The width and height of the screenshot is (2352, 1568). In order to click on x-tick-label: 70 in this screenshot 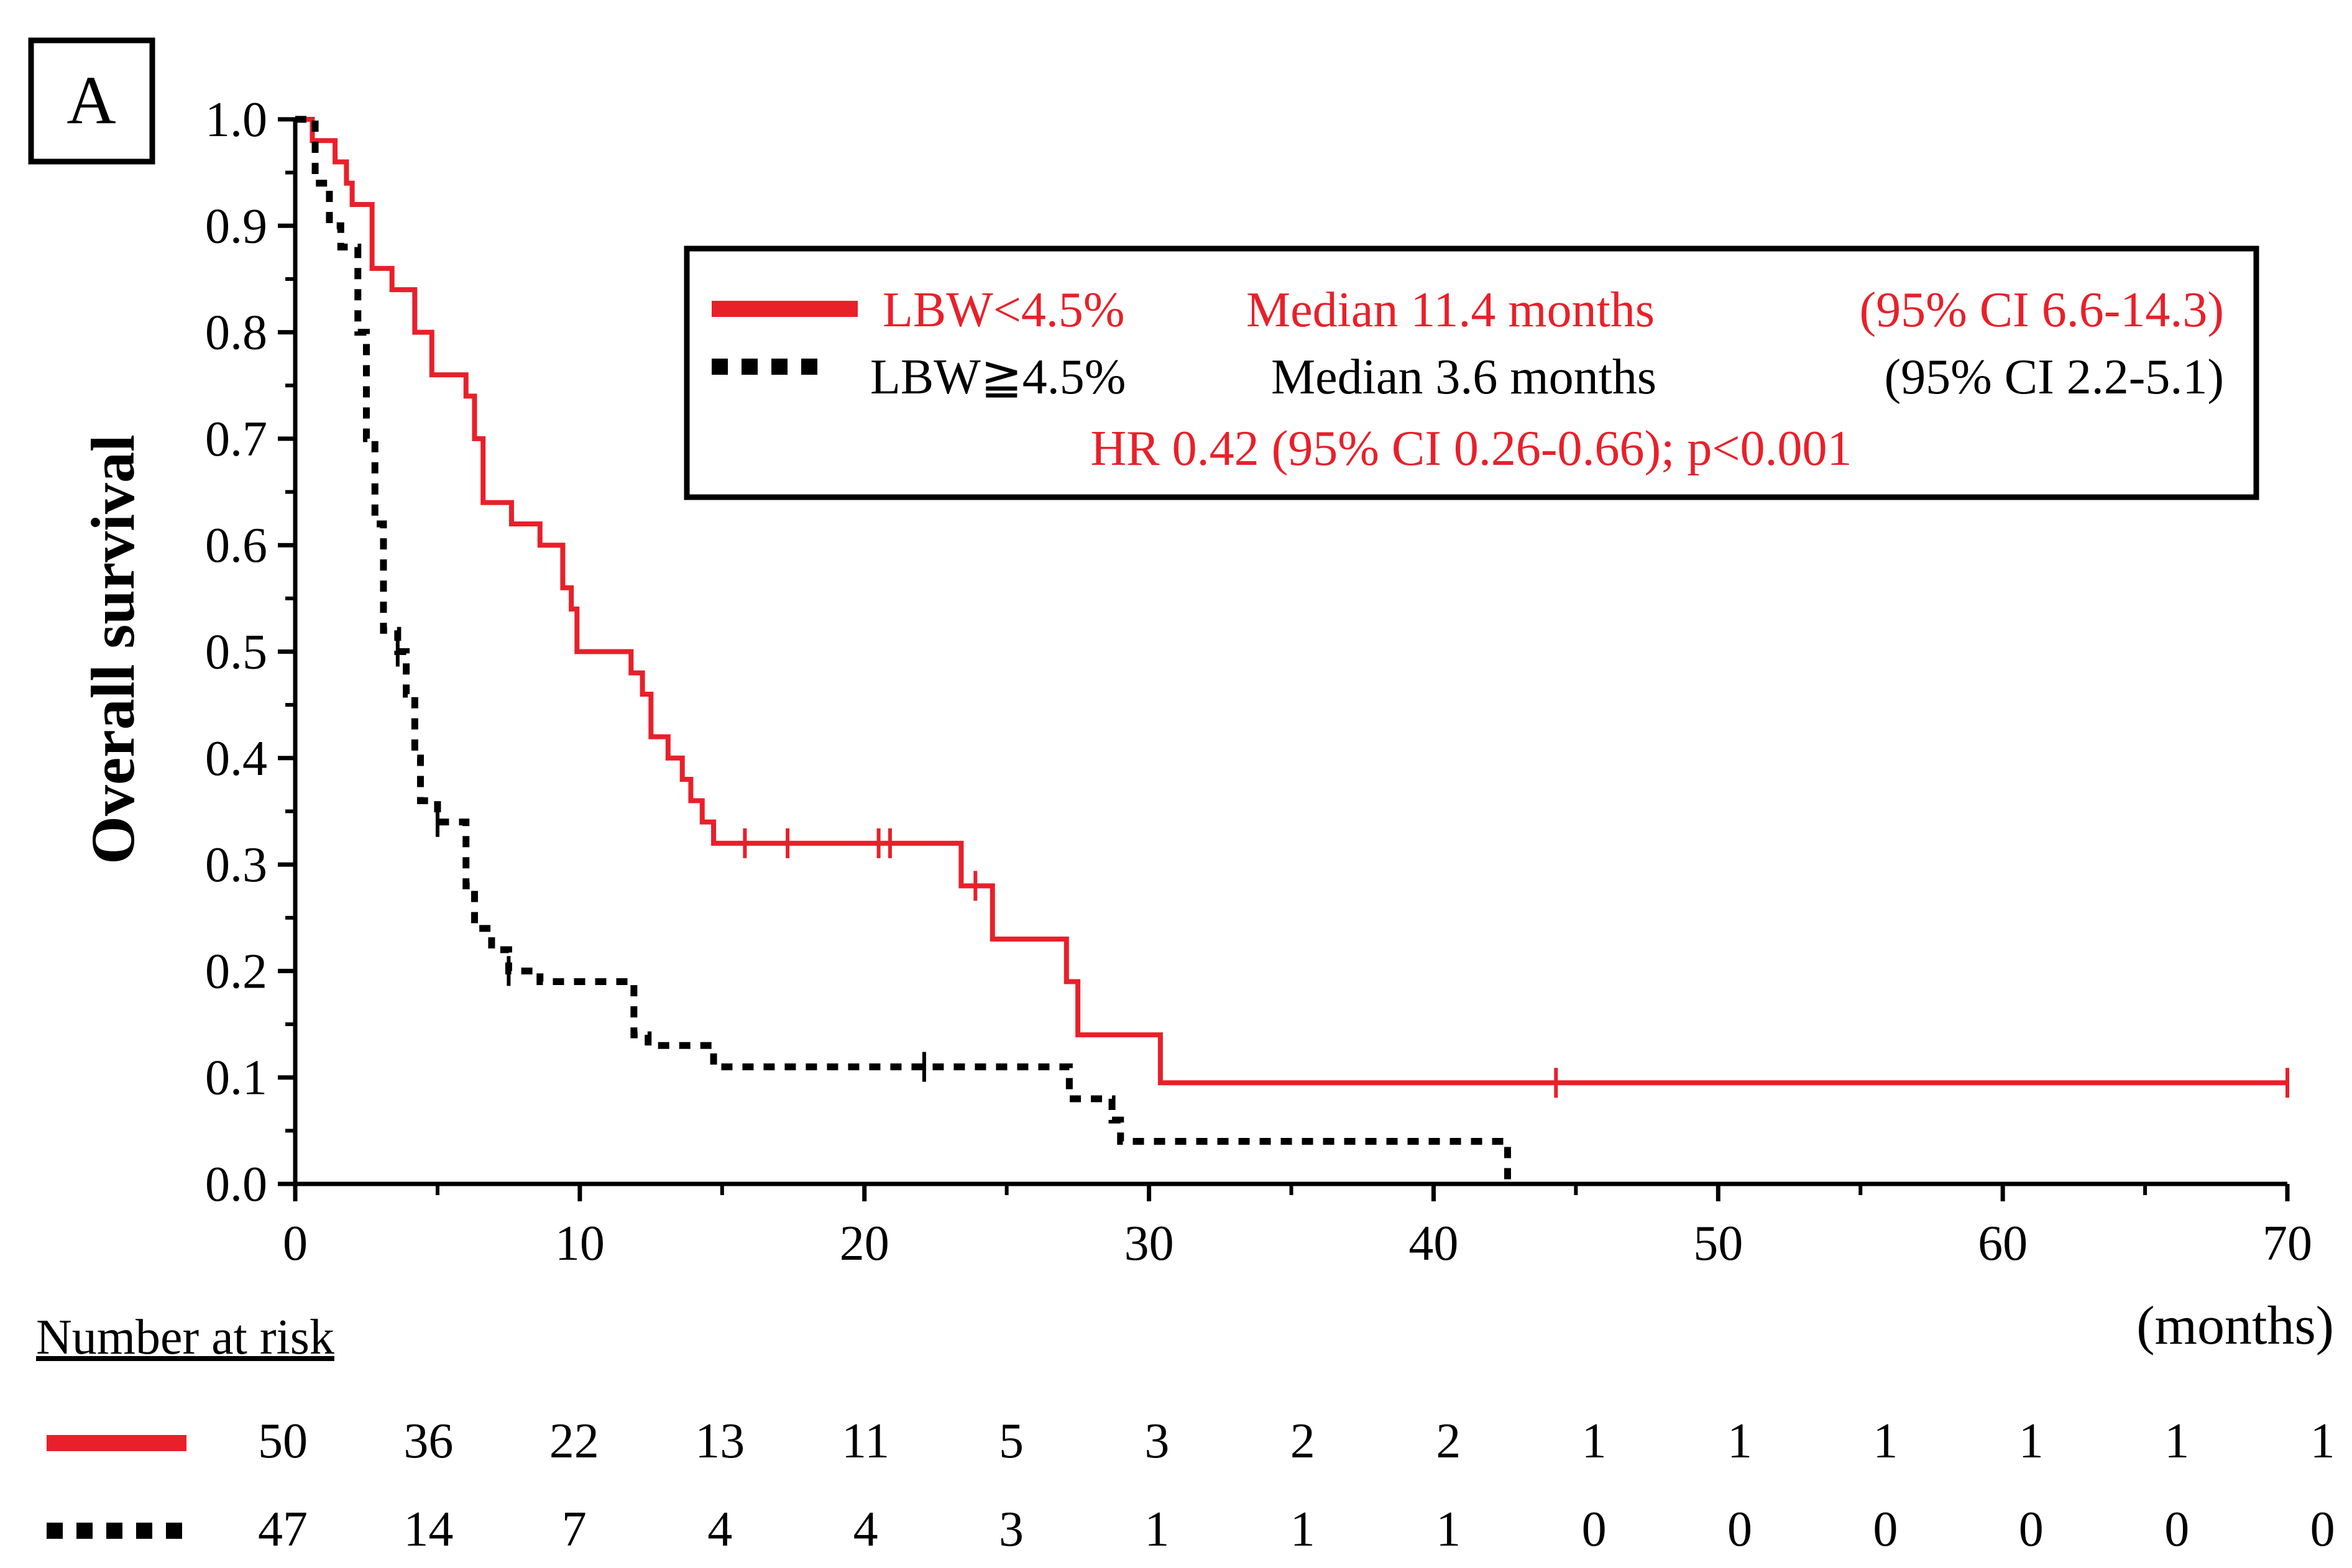, I will do `click(2287, 1243)`.